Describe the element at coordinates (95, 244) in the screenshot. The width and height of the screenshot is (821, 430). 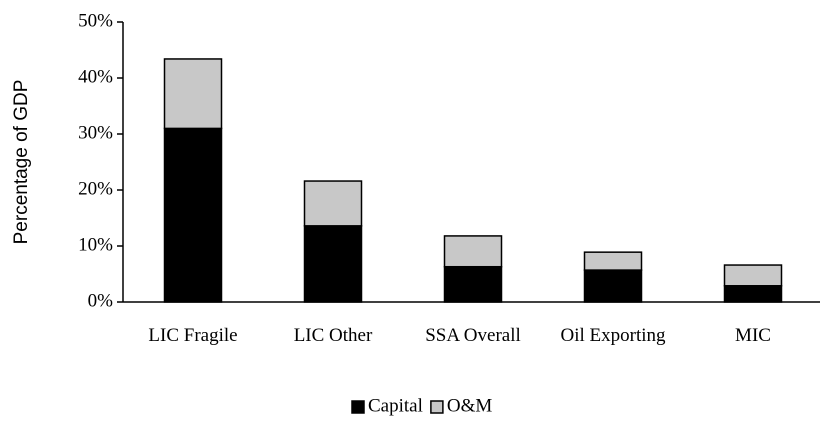
I see `y-tick-label: 10%` at that location.